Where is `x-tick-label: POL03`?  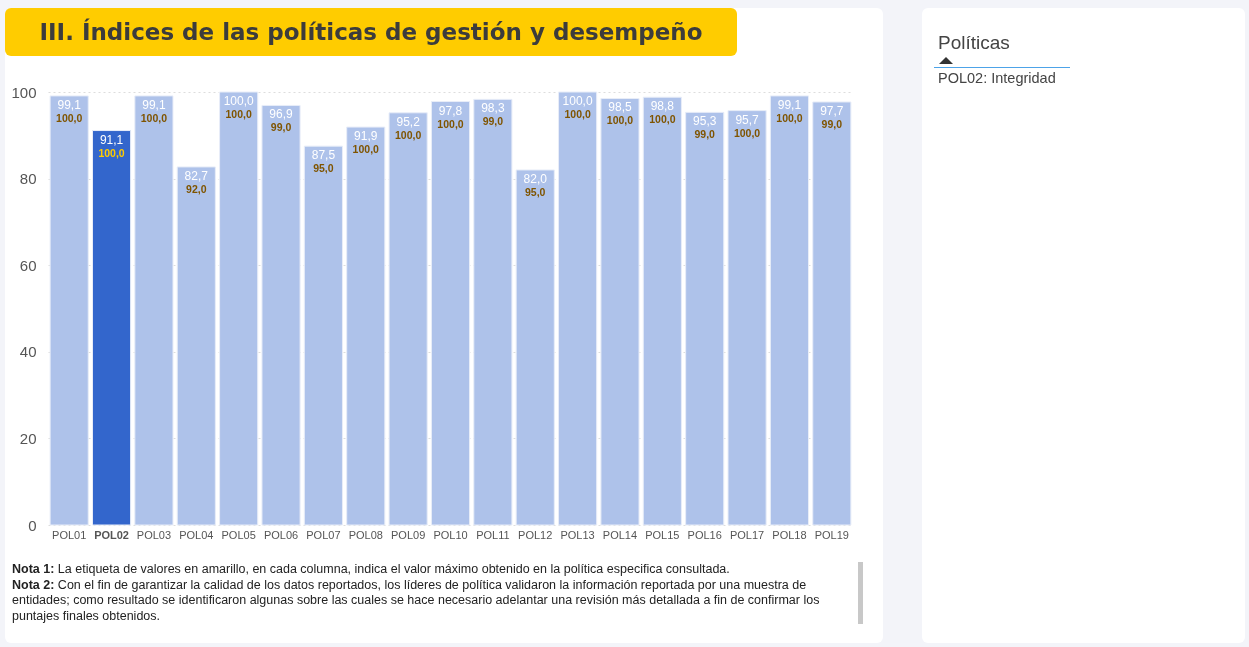 x-tick-label: POL03 is located at coordinates (154, 534).